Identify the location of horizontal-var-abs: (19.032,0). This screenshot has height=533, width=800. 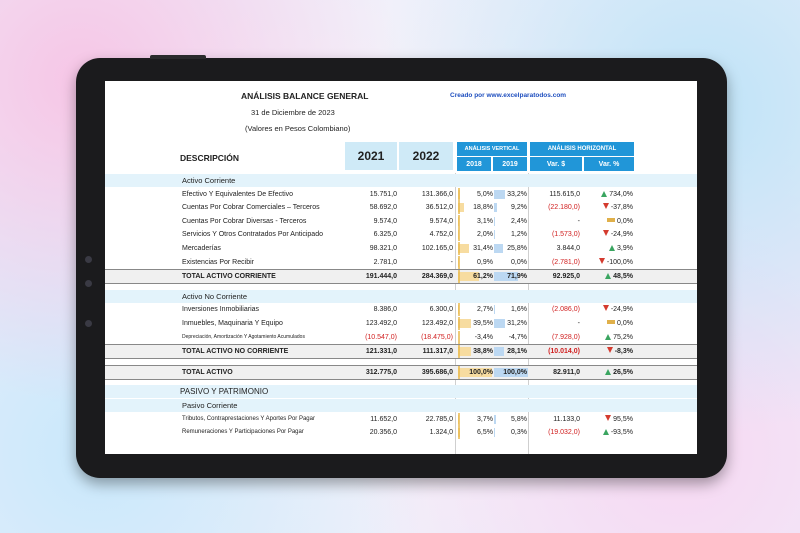
(564, 433).